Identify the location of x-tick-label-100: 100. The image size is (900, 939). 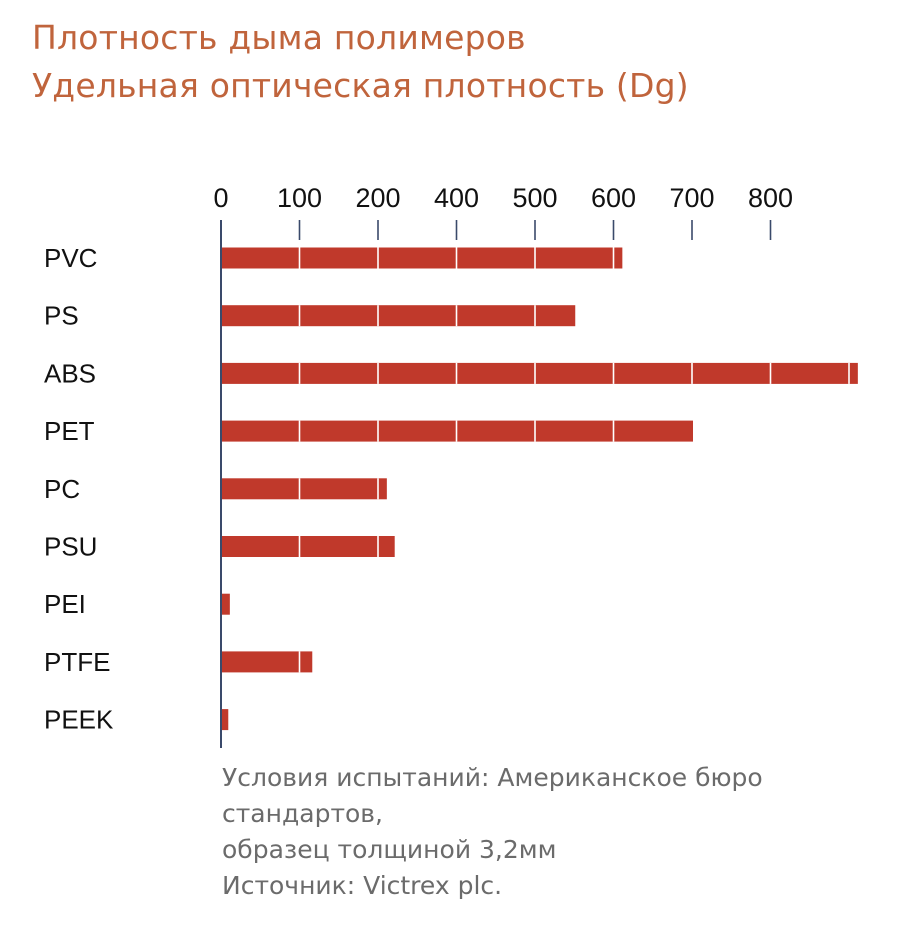
(299, 198).